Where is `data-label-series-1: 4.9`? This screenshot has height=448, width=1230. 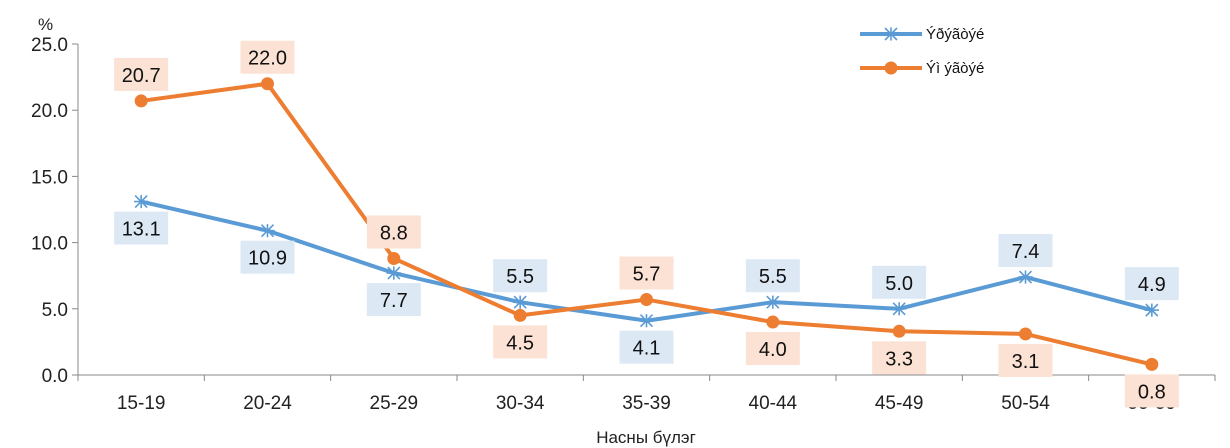
data-label-series-1: 4.9 is located at coordinates (1152, 285).